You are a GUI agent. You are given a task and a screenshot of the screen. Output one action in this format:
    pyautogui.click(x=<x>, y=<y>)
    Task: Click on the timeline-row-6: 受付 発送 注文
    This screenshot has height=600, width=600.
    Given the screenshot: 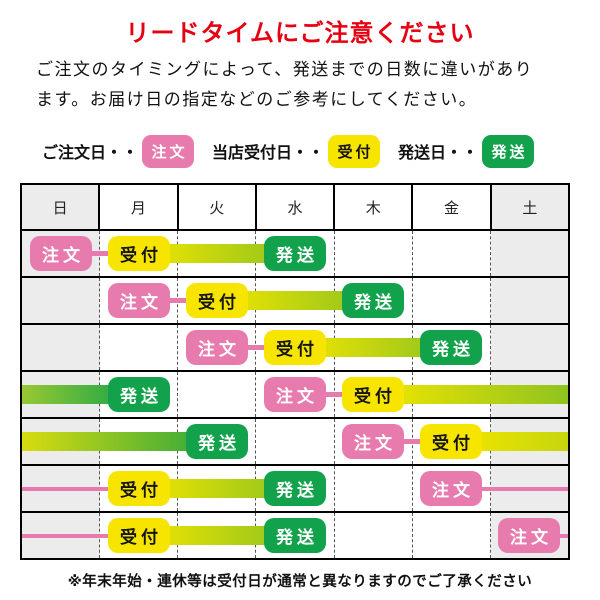 What is the action you would take?
    pyautogui.click(x=295, y=489)
    